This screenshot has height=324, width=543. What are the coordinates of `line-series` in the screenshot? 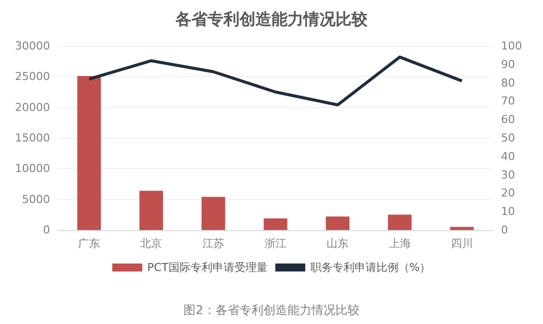 It's located at (276, 81).